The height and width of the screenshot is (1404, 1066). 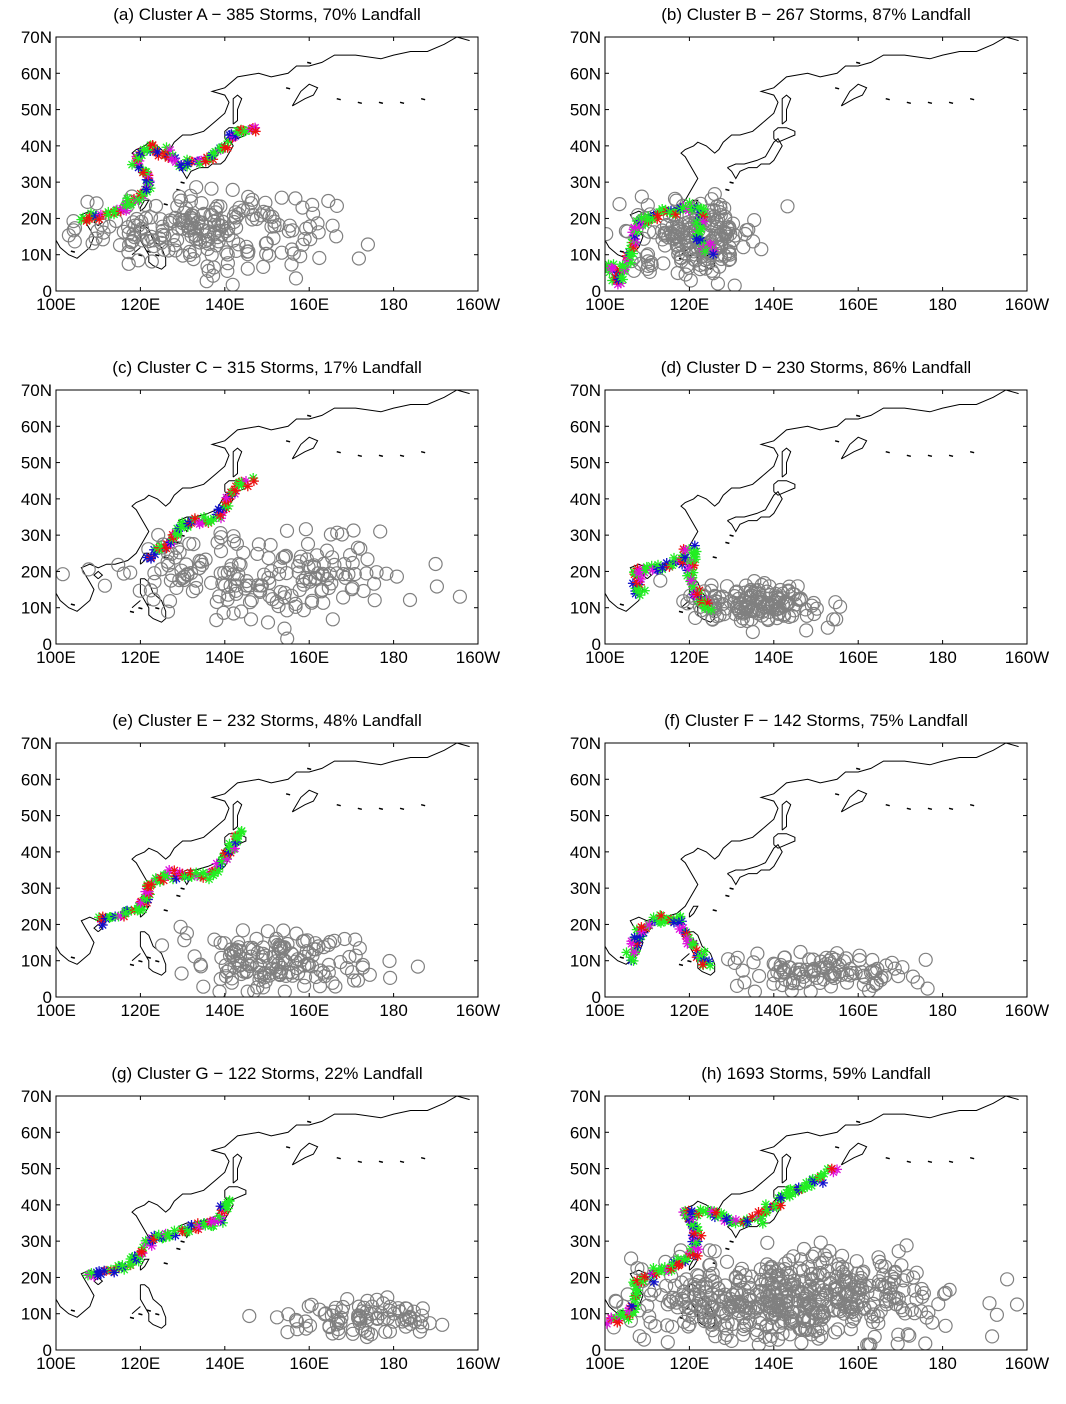 I want to click on y-tick-label: 50N, so click(x=36, y=463).